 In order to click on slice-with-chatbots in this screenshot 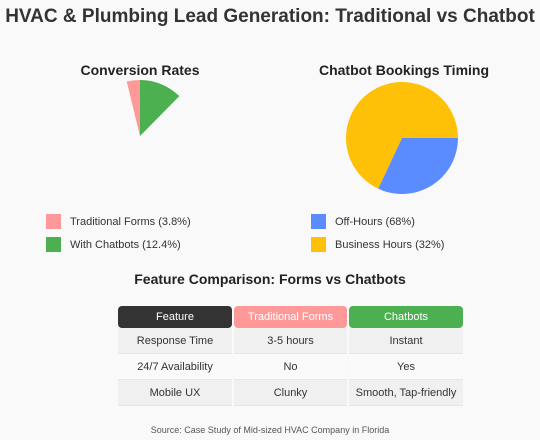, I will do `click(160, 108)`.